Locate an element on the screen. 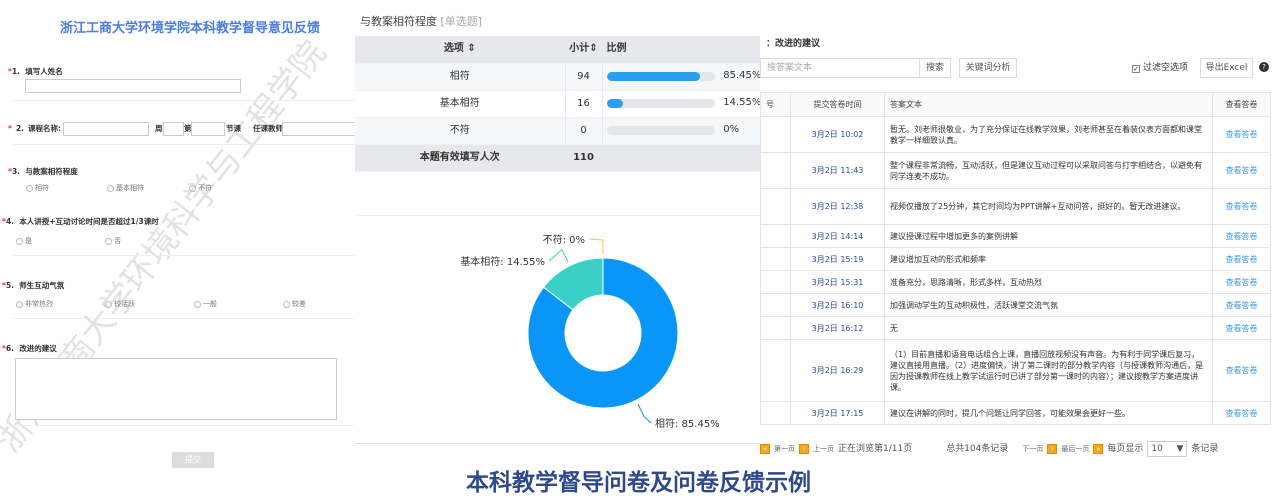 This screenshot has height=503, width=1277. first-page-link: 第一页 is located at coordinates (784, 449).